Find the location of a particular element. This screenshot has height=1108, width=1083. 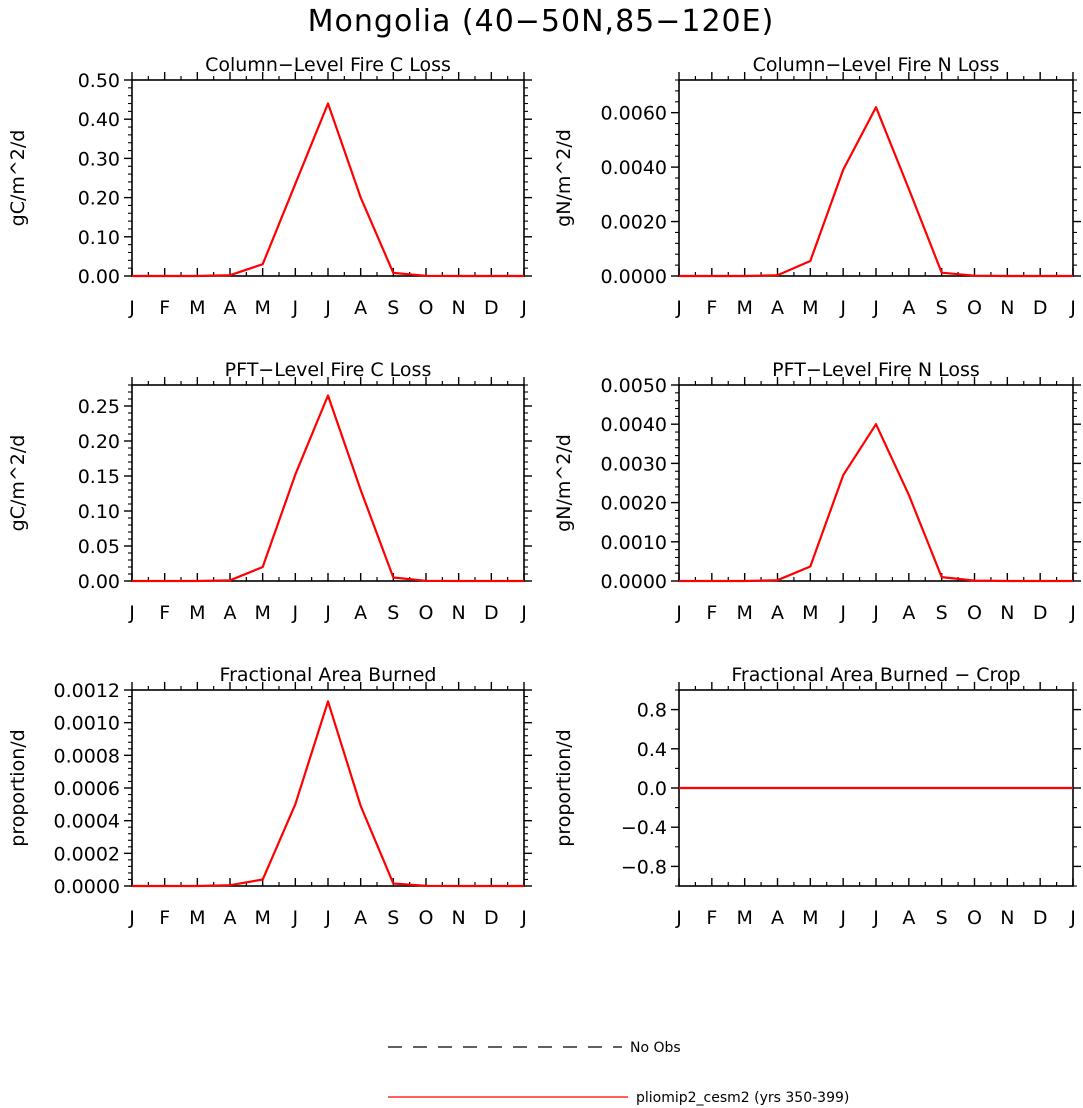

y-tick-label: 0.25 is located at coordinates (99, 407).